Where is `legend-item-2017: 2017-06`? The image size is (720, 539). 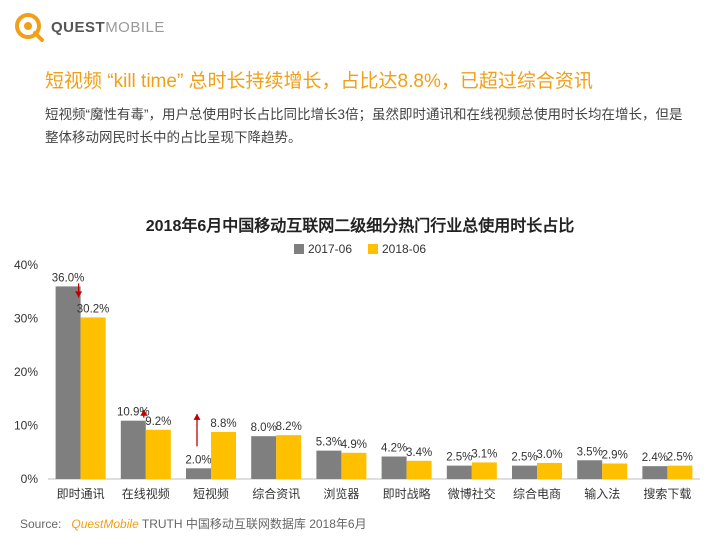 legend-item-2017: 2017-06 is located at coordinates (322, 249).